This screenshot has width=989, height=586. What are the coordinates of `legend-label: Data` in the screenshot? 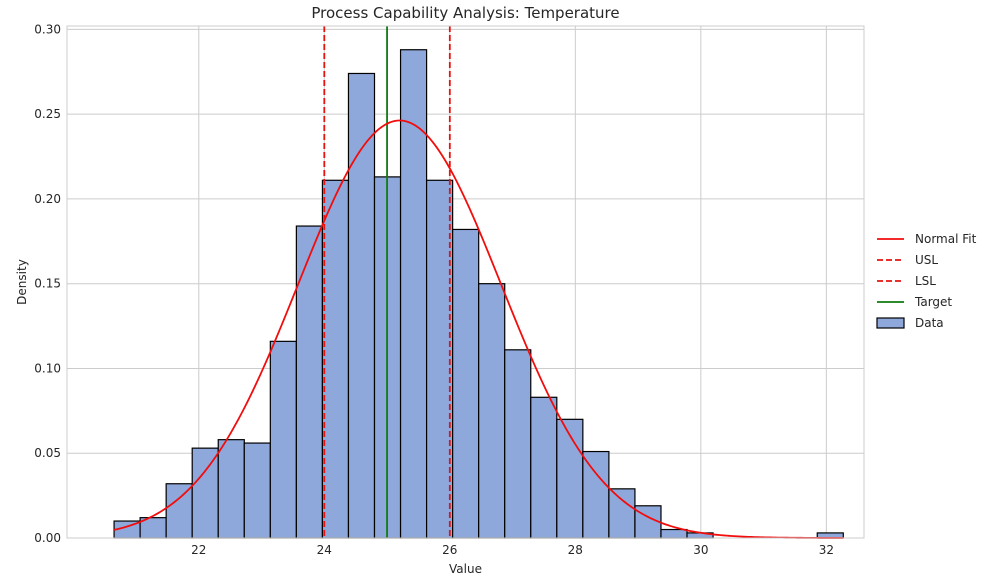 It's located at (929, 323).